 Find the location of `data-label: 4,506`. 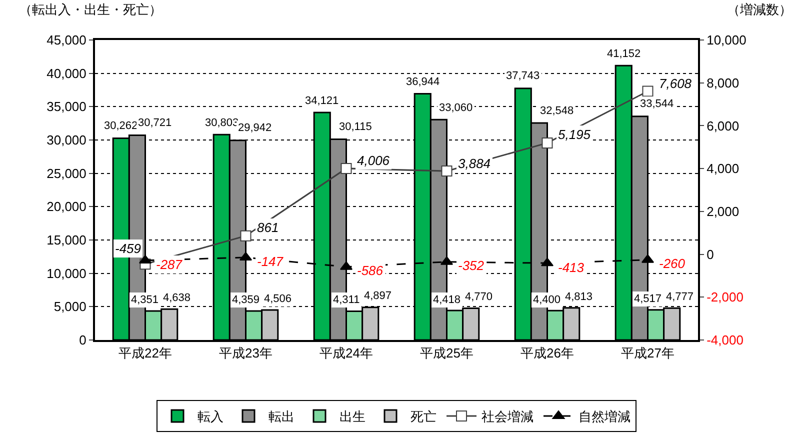

data-label: 4,506 is located at coordinates (278, 299).